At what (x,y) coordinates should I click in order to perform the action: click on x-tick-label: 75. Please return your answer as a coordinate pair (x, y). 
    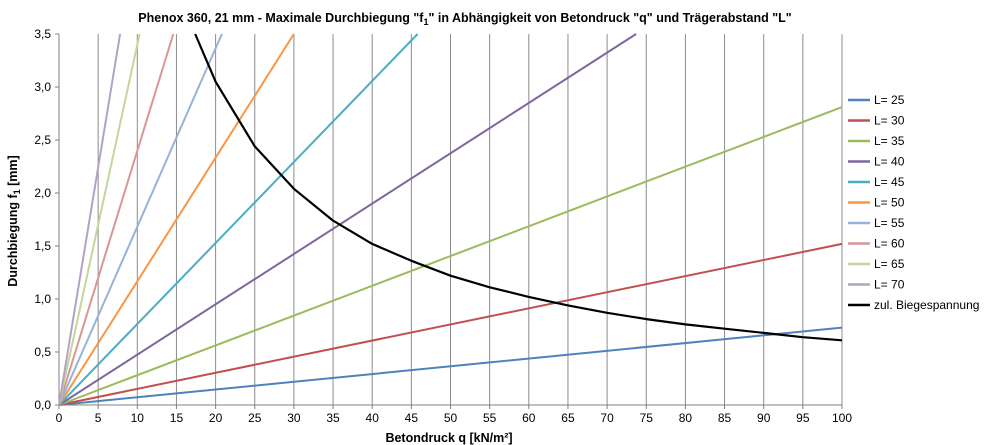
    Looking at the image, I should click on (647, 418).